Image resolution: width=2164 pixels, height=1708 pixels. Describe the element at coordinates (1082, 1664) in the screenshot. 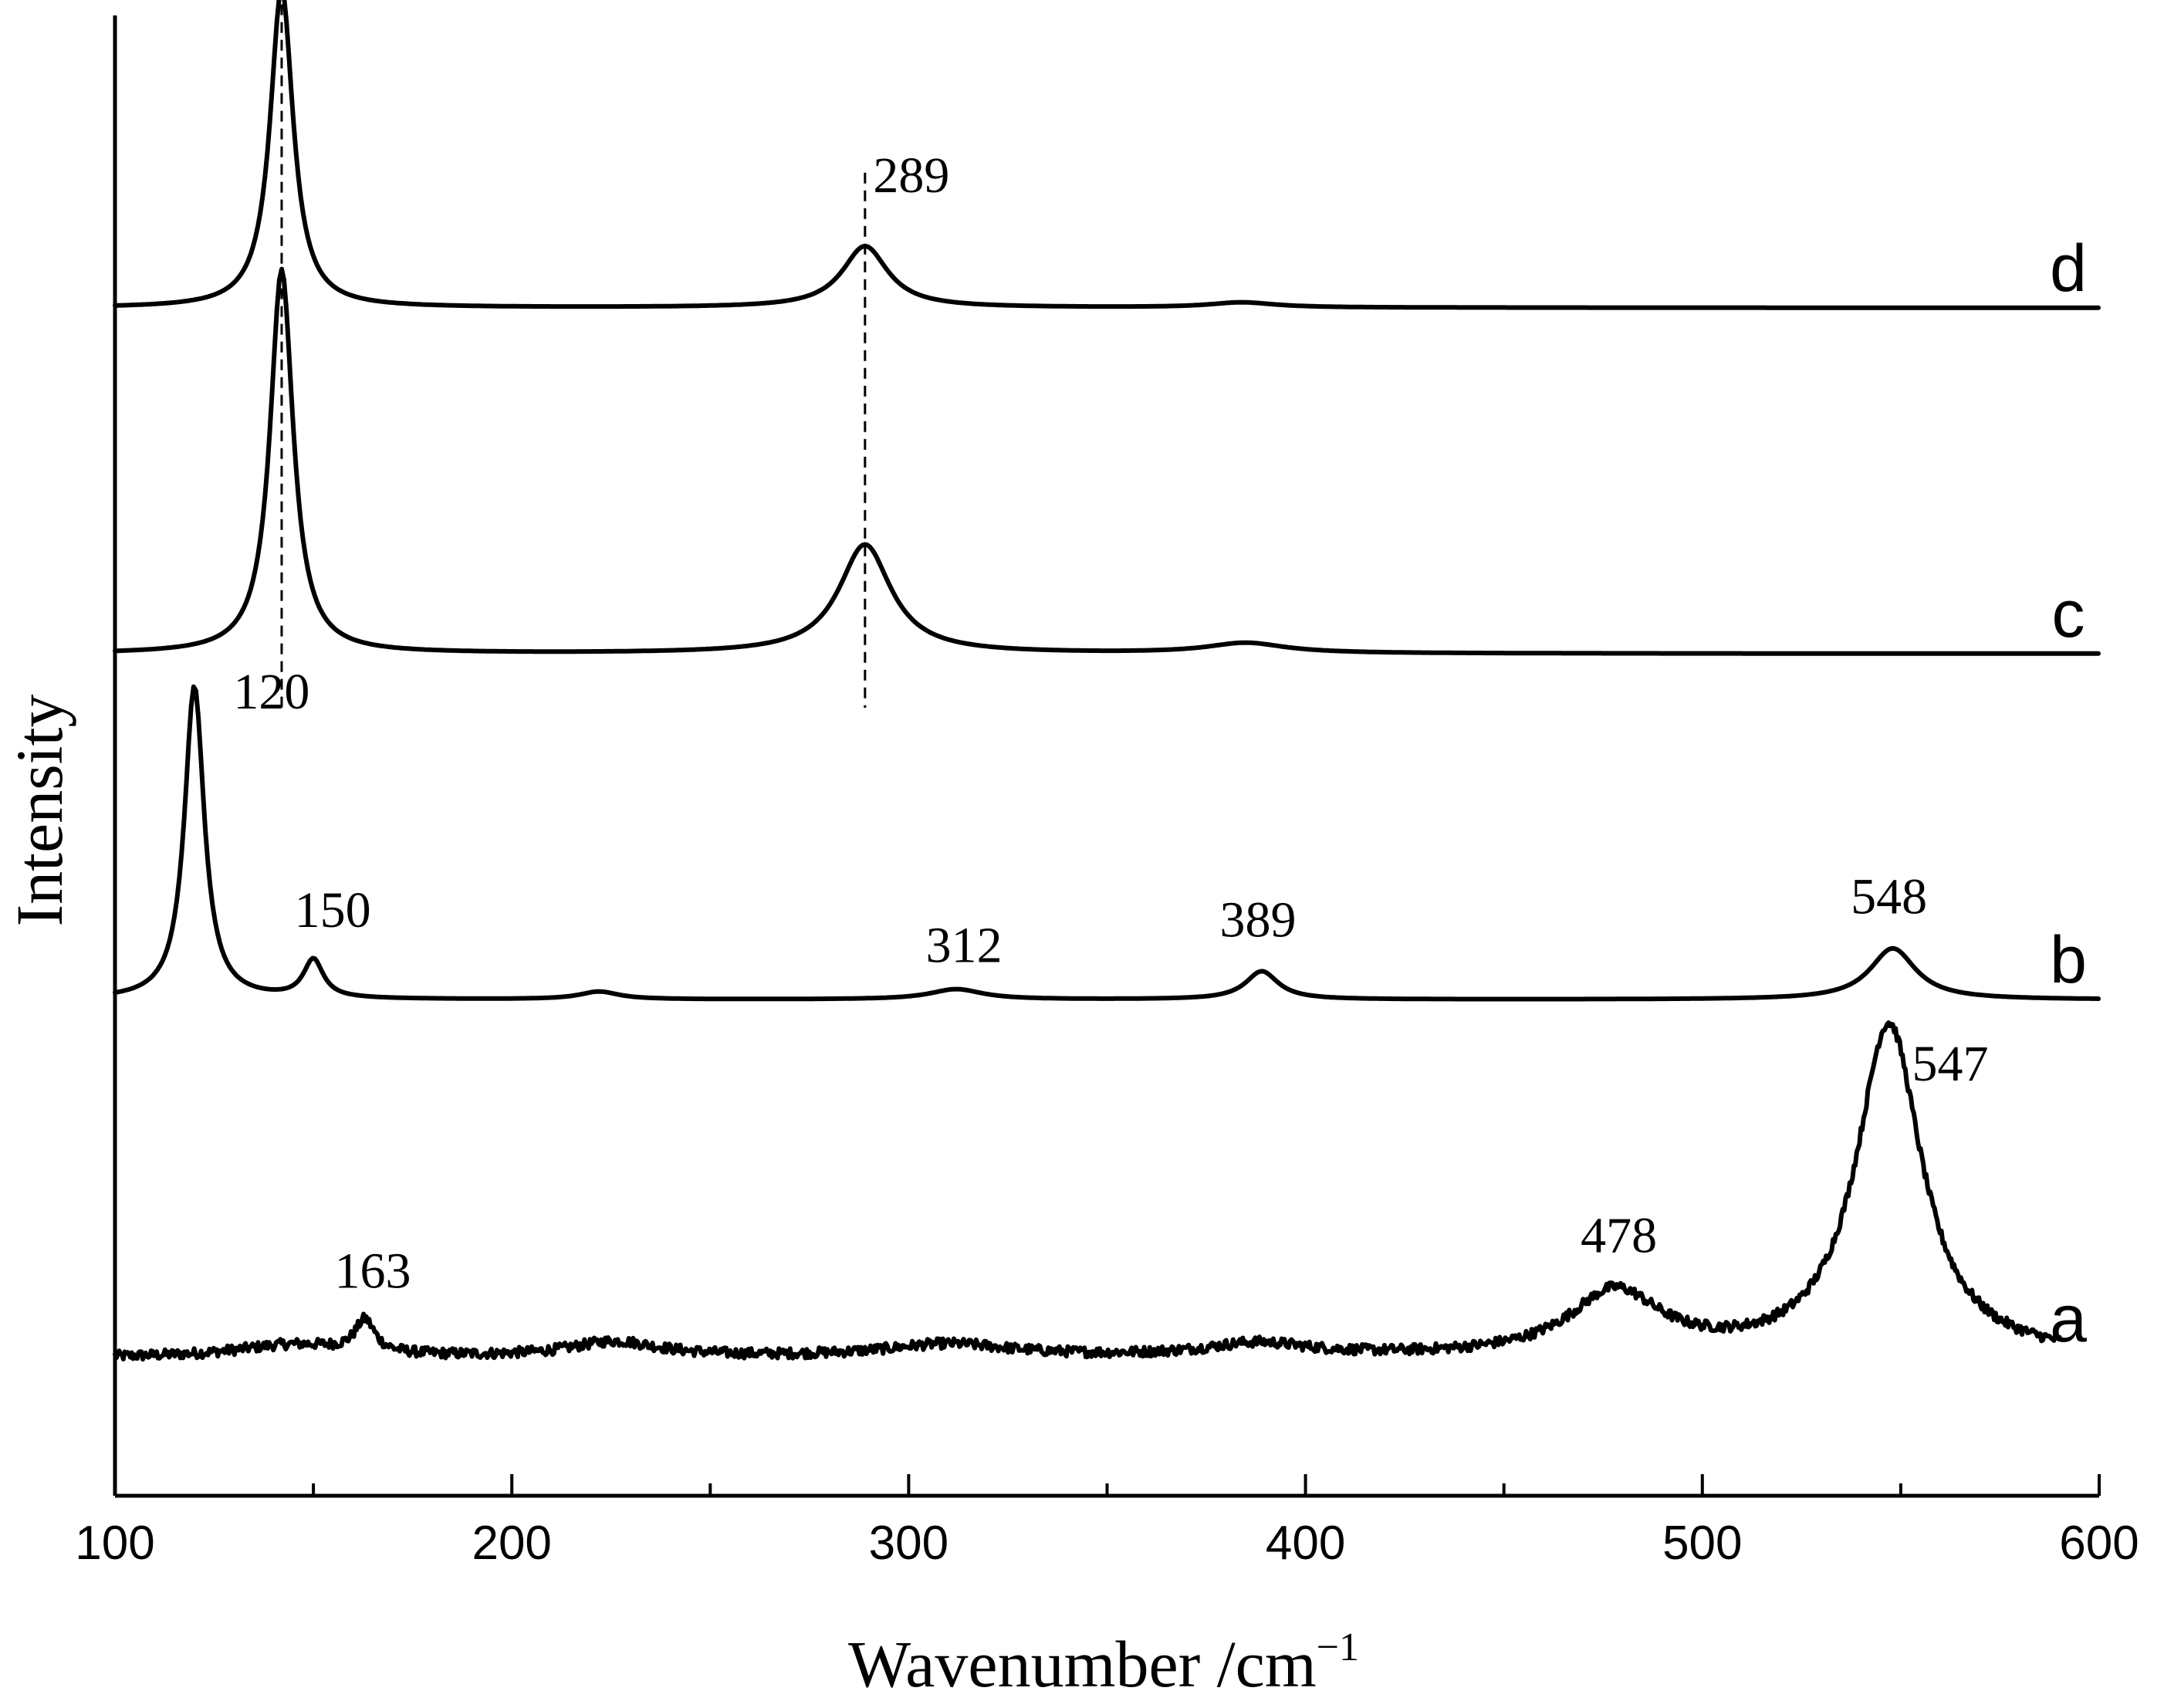

I see `x-axis-title-text: Wavenumber /cm` at that location.